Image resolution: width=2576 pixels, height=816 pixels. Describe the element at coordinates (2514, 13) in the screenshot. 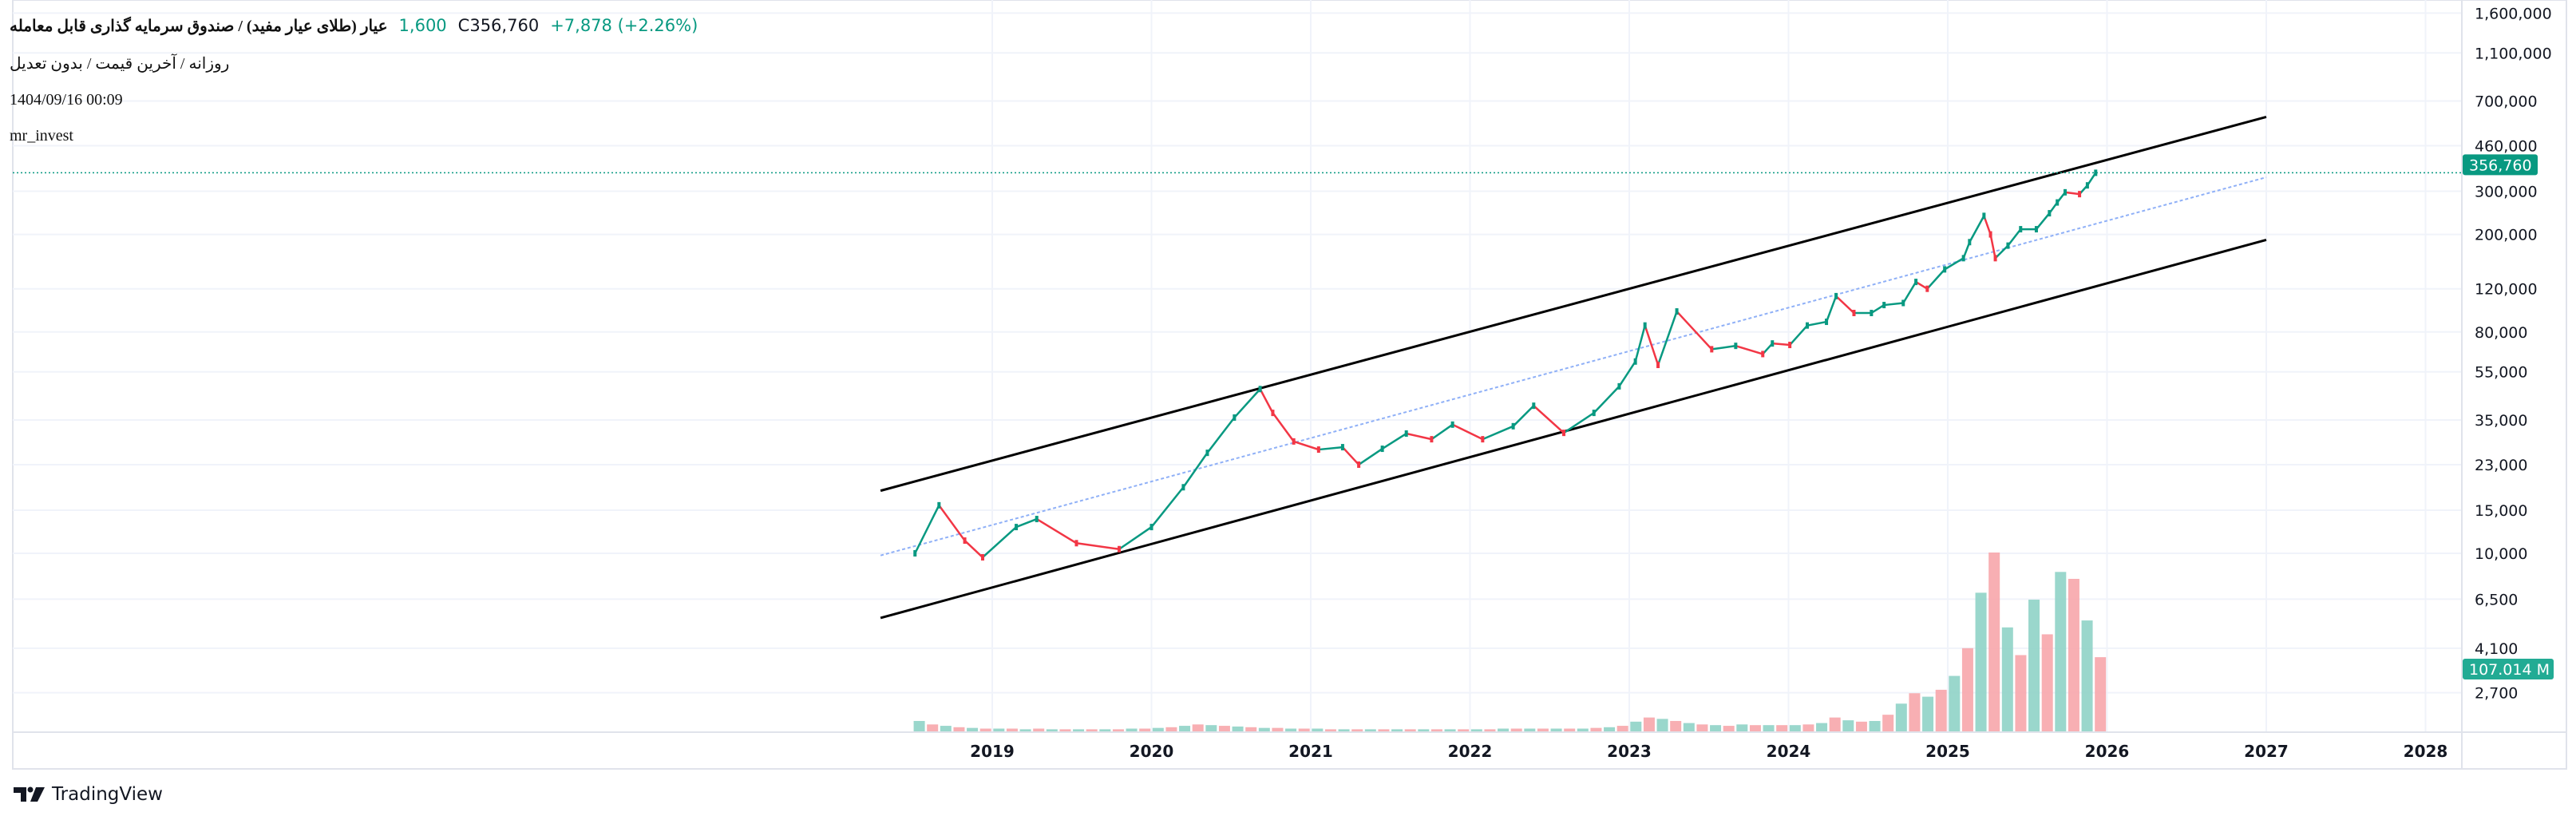

I see `y-tick-label: 1,600,000` at that location.